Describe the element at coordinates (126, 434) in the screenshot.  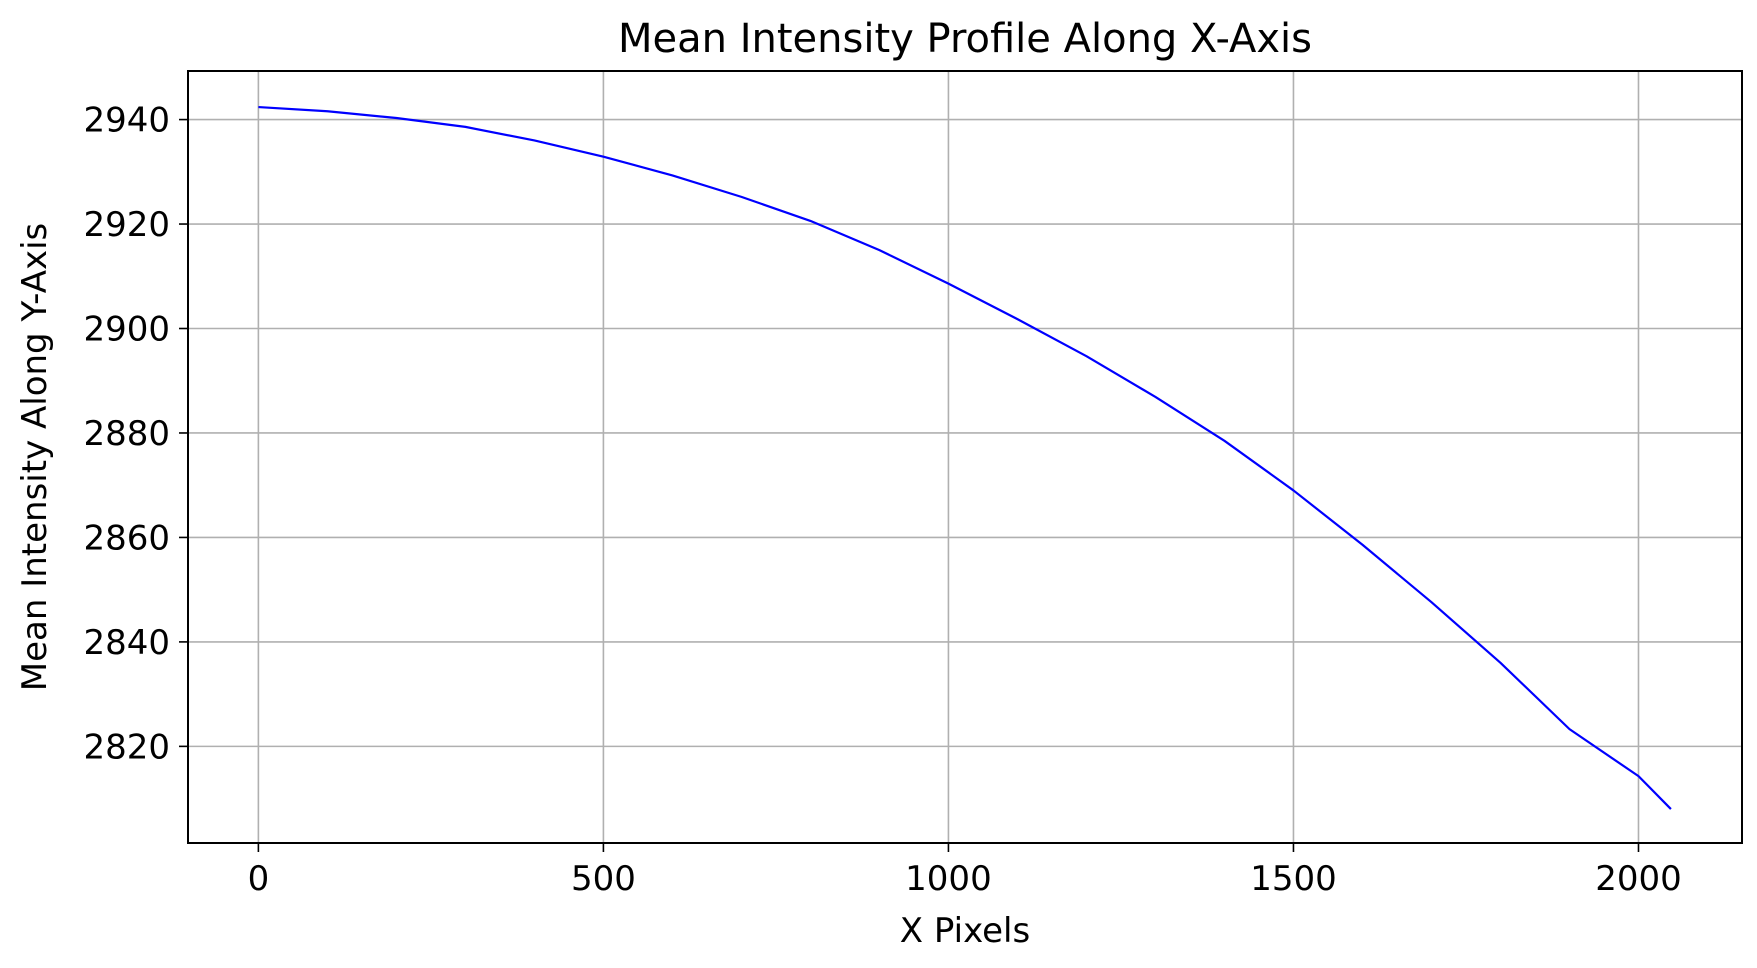
I see `y-tick-label: 2880` at that location.